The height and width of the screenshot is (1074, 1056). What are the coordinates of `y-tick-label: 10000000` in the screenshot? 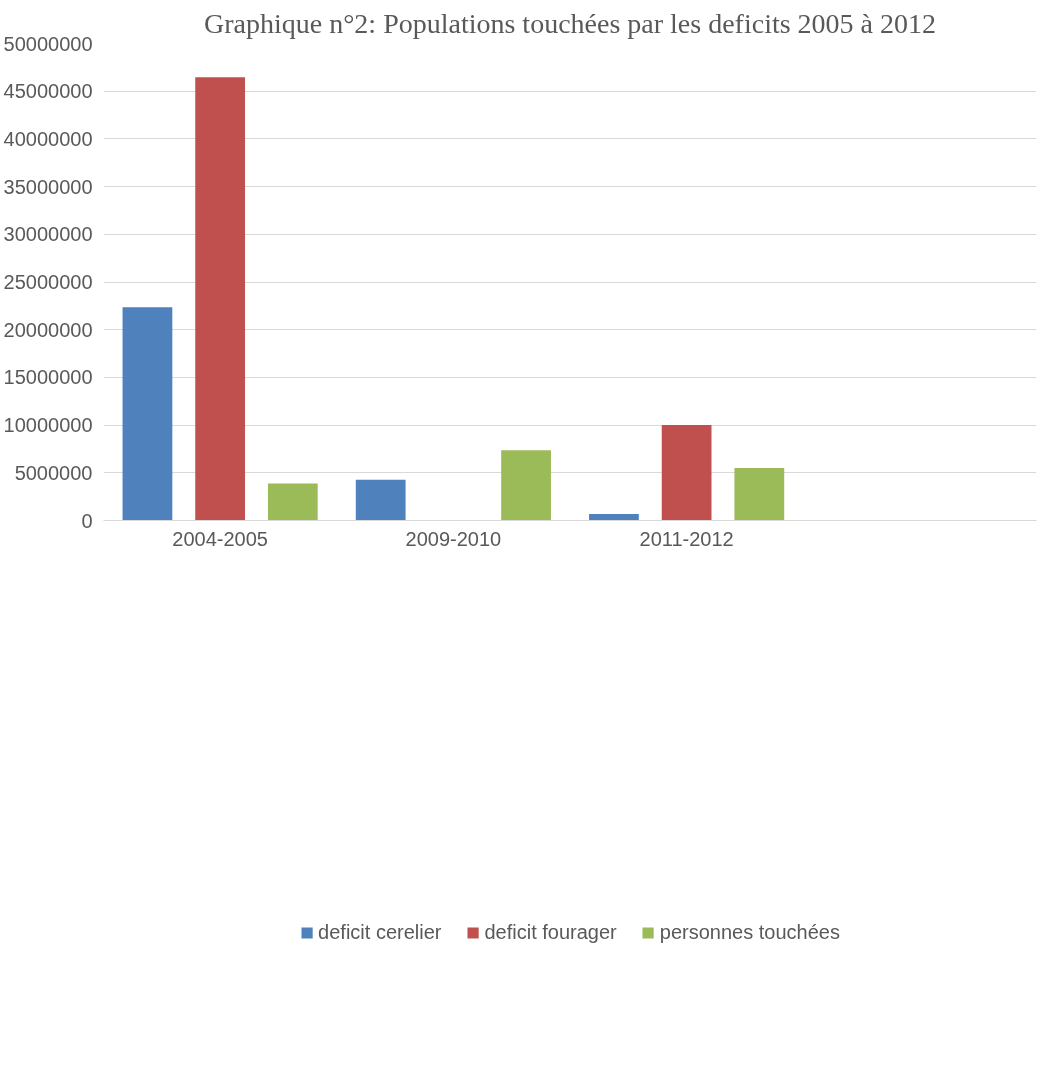 It's located at (48, 425).